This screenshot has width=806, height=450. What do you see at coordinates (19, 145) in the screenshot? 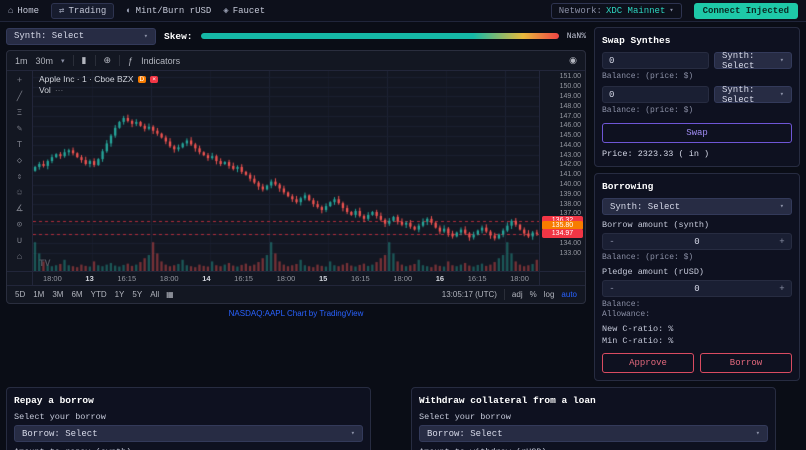
I see `text-tool-icon: T` at bounding box center [19, 145].